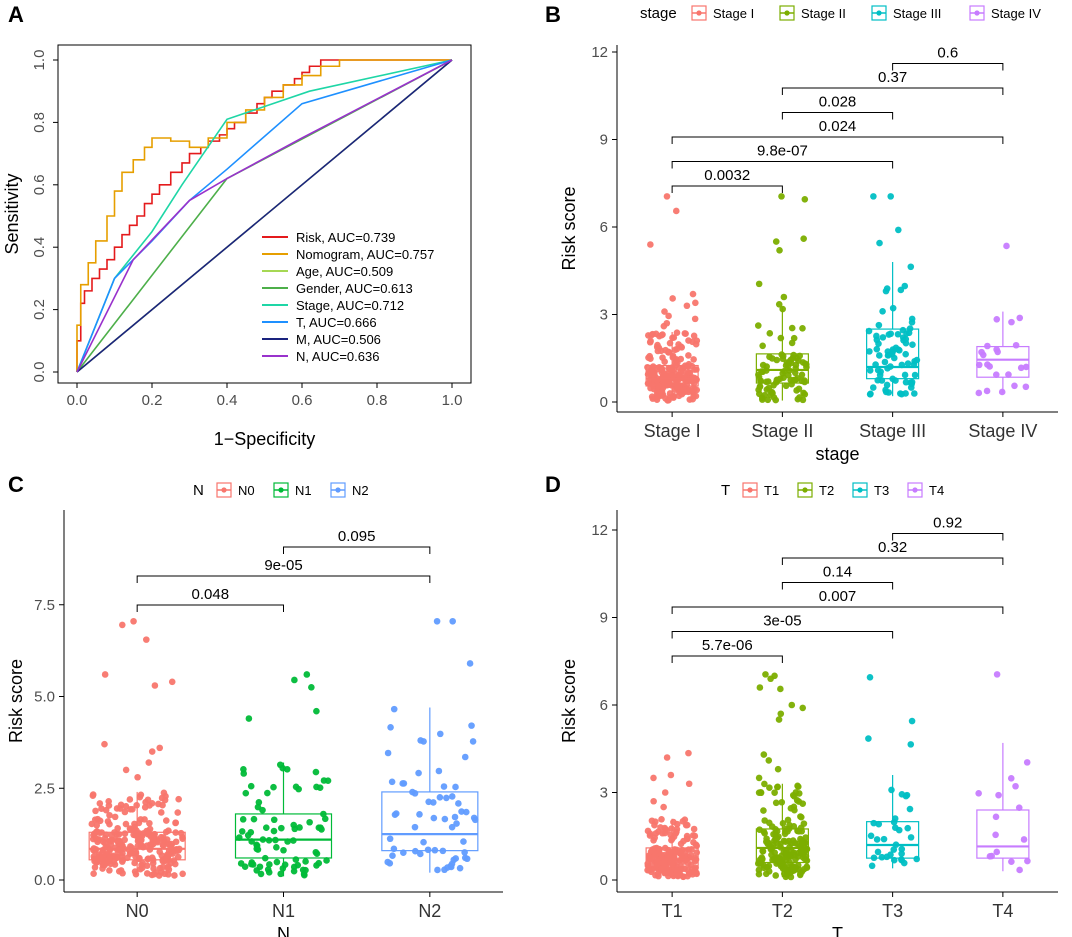  What do you see at coordinates (782, 911) in the screenshot?
I see `x-category-label: T2` at bounding box center [782, 911].